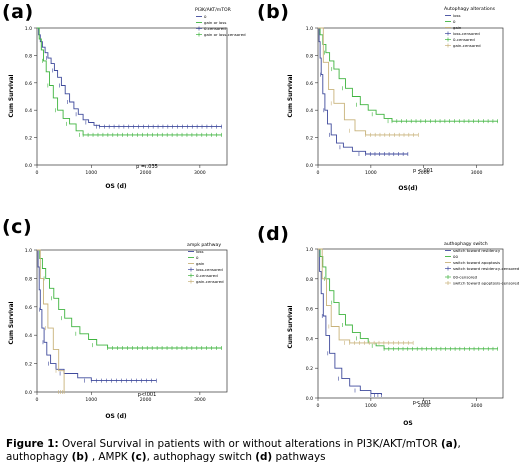 Image resolution: width=520 pixels, height=469 pixels. Describe the element at coordinates (213, 10) in the screenshot. I see `legend-title: PI3K/AKT/mTOR` at that location.